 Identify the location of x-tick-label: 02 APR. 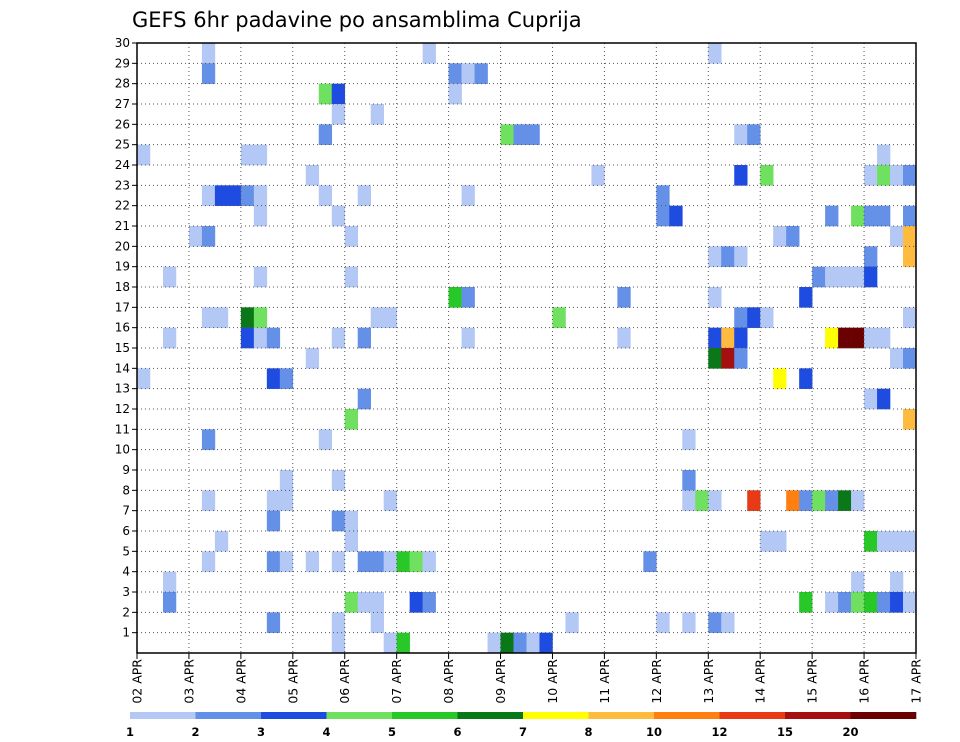
(137, 681).